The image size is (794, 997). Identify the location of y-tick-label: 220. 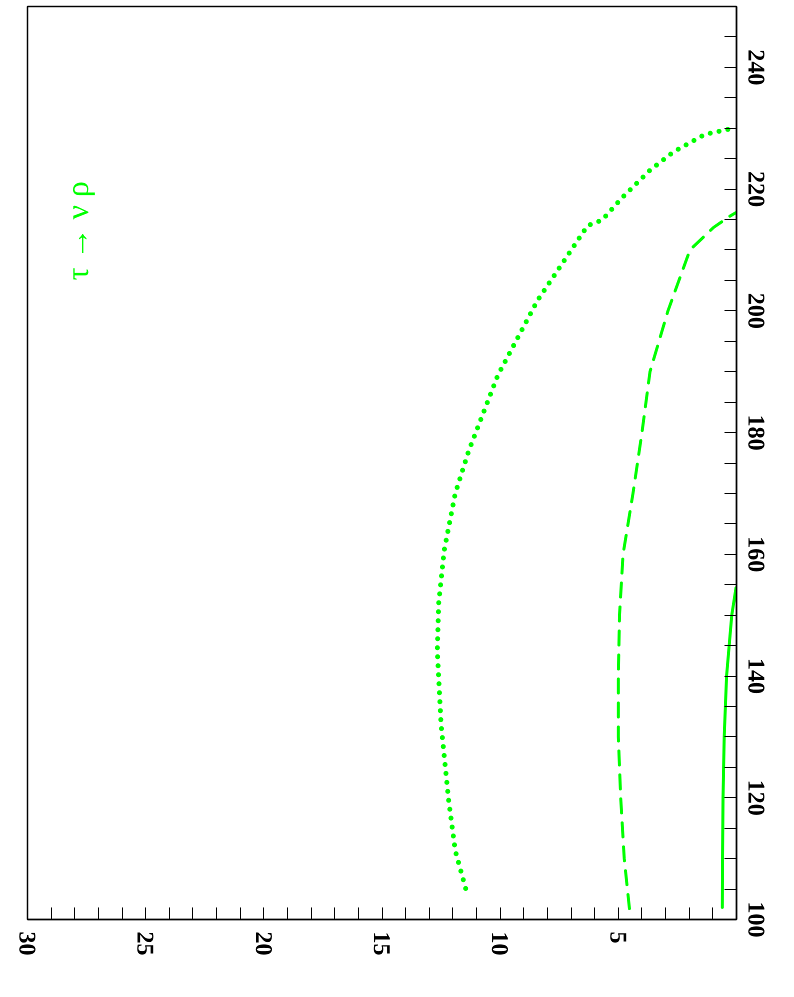
(755, 189).